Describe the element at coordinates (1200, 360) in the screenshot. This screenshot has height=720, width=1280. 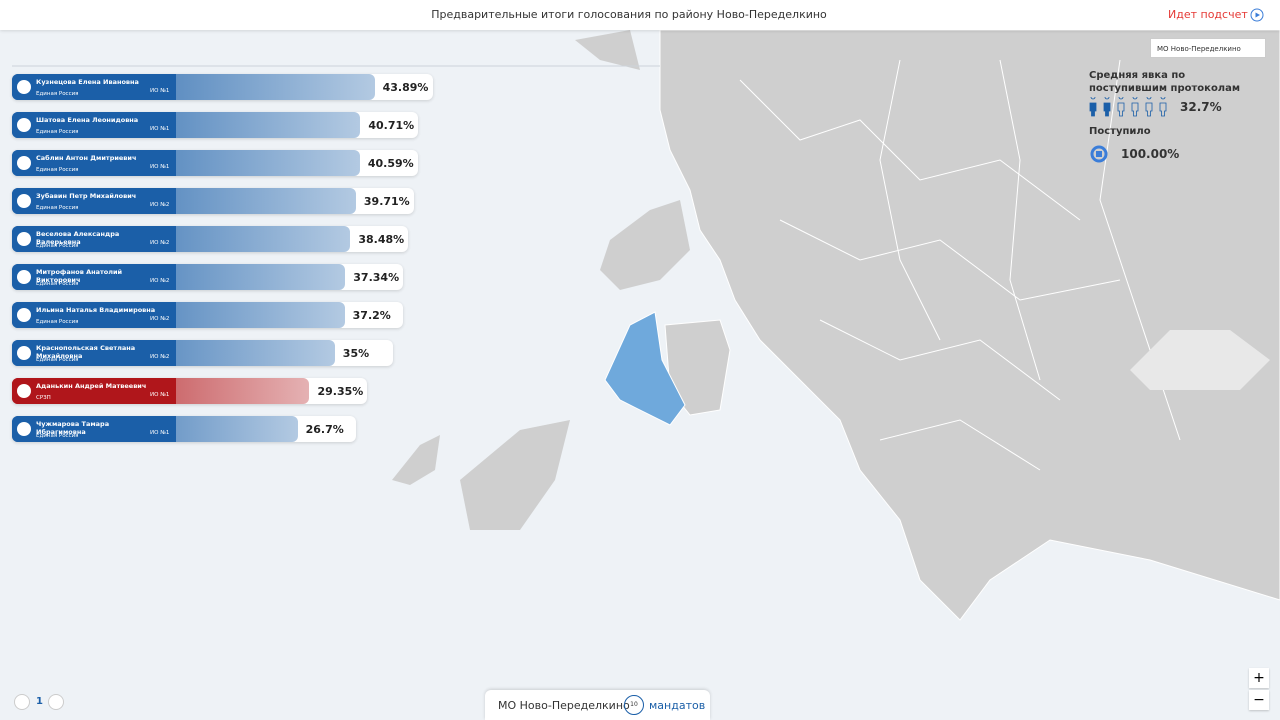
I see `map-area` at that location.